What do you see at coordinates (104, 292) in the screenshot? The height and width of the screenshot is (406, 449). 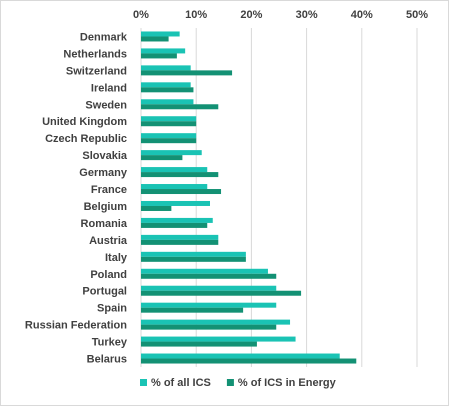 I see `category-label: Portugal` at bounding box center [104, 292].